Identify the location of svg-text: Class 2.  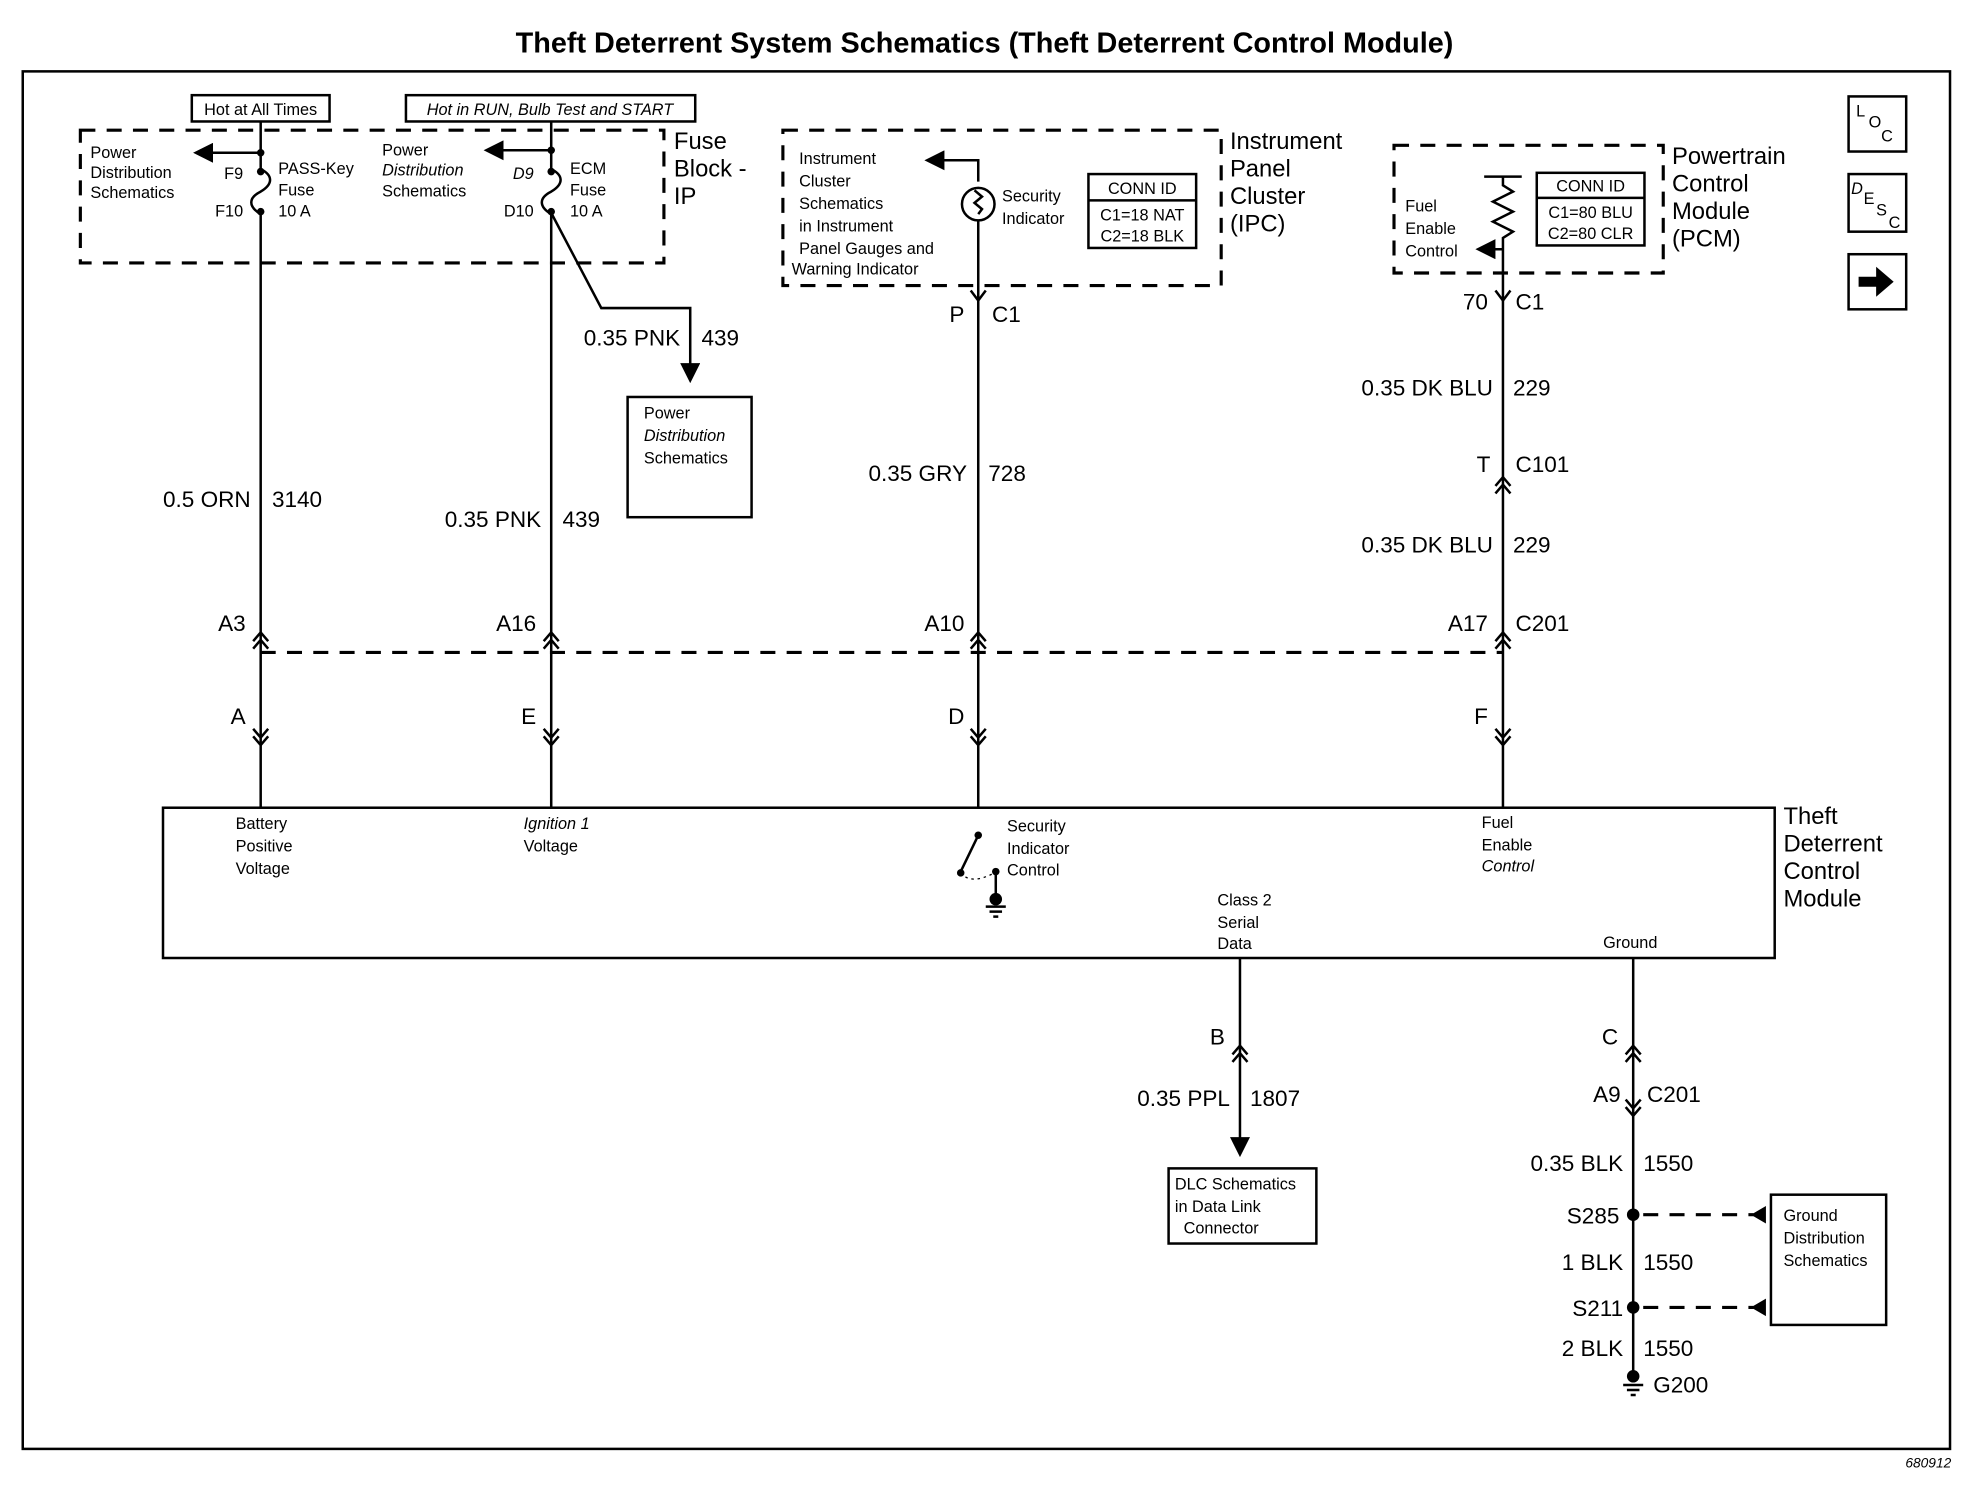
(1244, 900).